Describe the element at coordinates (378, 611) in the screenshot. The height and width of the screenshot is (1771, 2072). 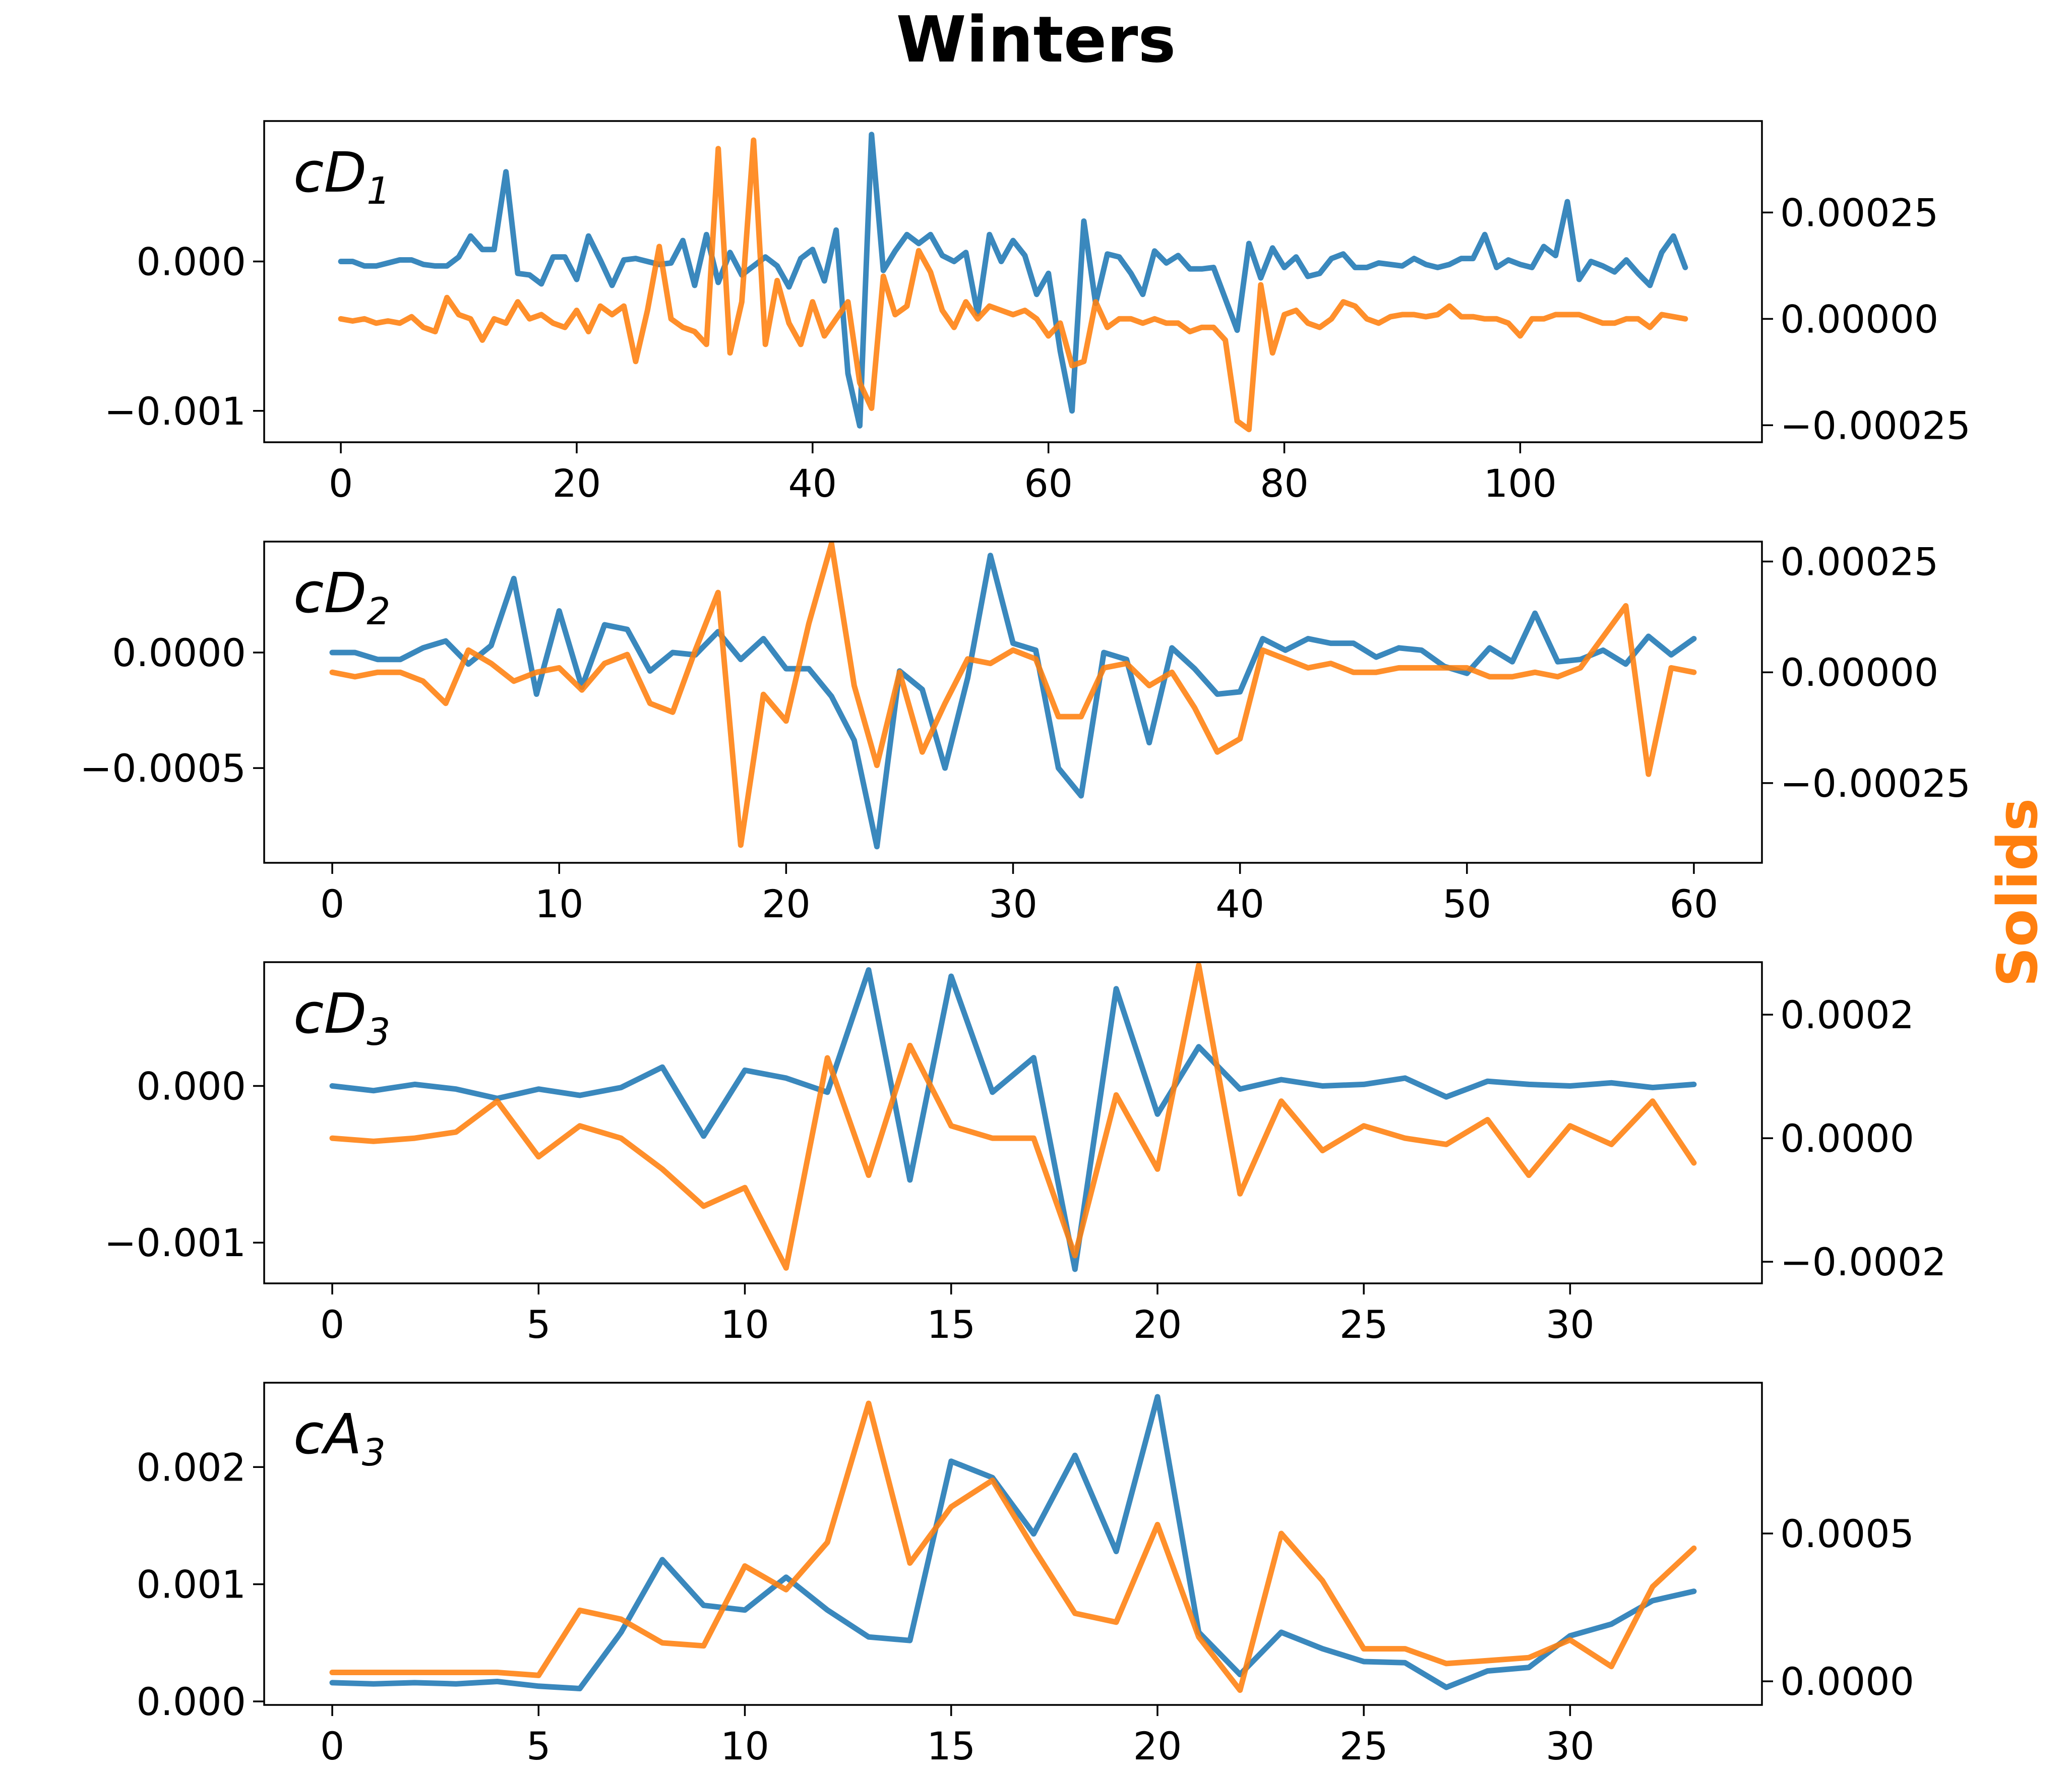
I see `panel-label-subscript: 2` at that location.